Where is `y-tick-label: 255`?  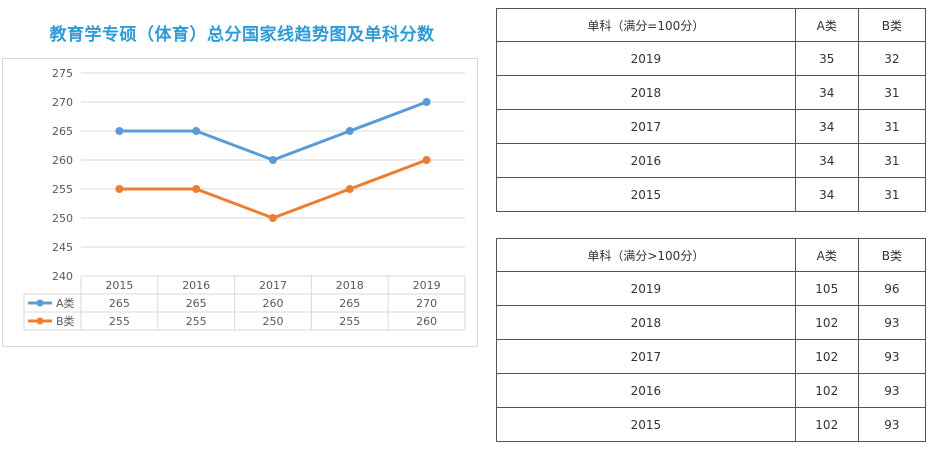 y-tick-label: 255 is located at coordinates (62, 189).